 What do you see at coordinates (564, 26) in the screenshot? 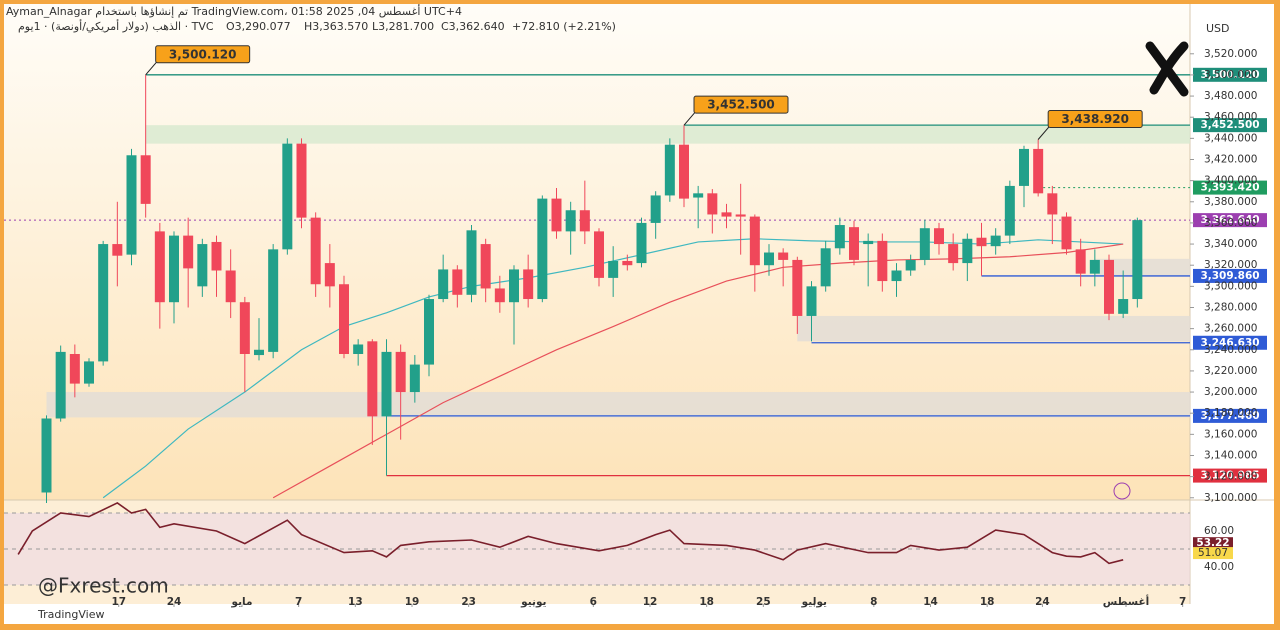
I see `change-value: +72.810 (+2.21%)` at bounding box center [564, 26].